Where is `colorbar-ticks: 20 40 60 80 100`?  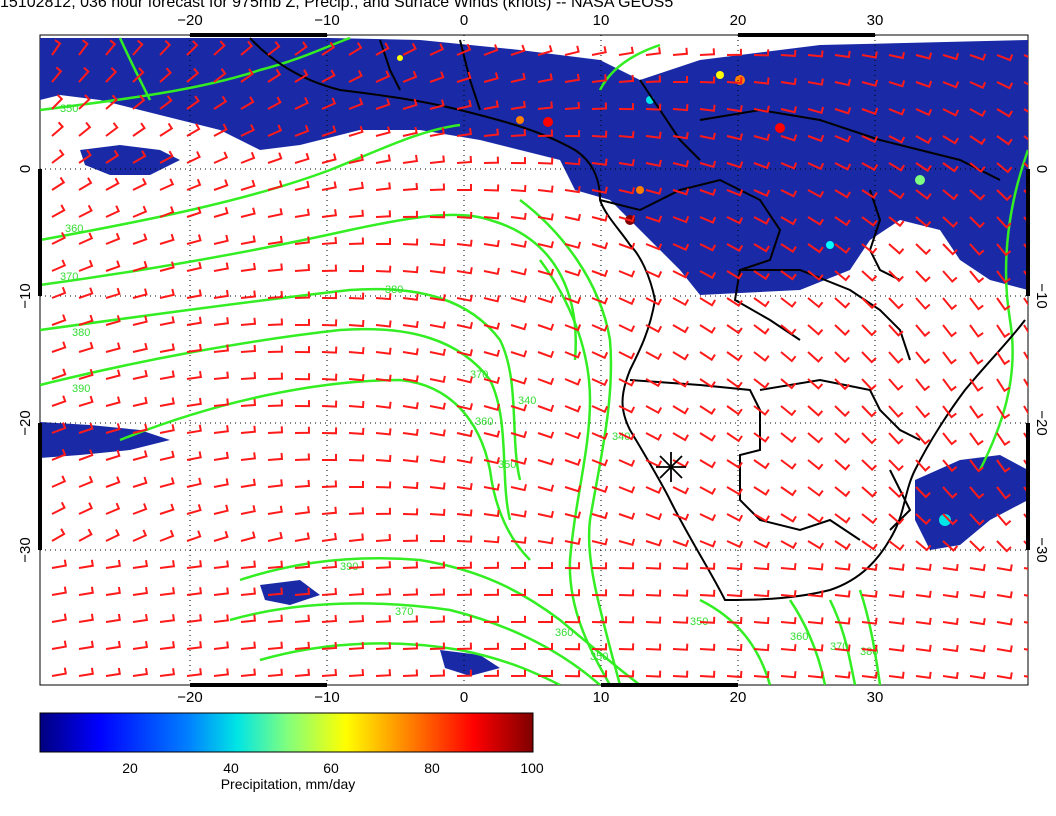
colorbar-ticks: 20 40 60 80 100 is located at coordinates (333, 768).